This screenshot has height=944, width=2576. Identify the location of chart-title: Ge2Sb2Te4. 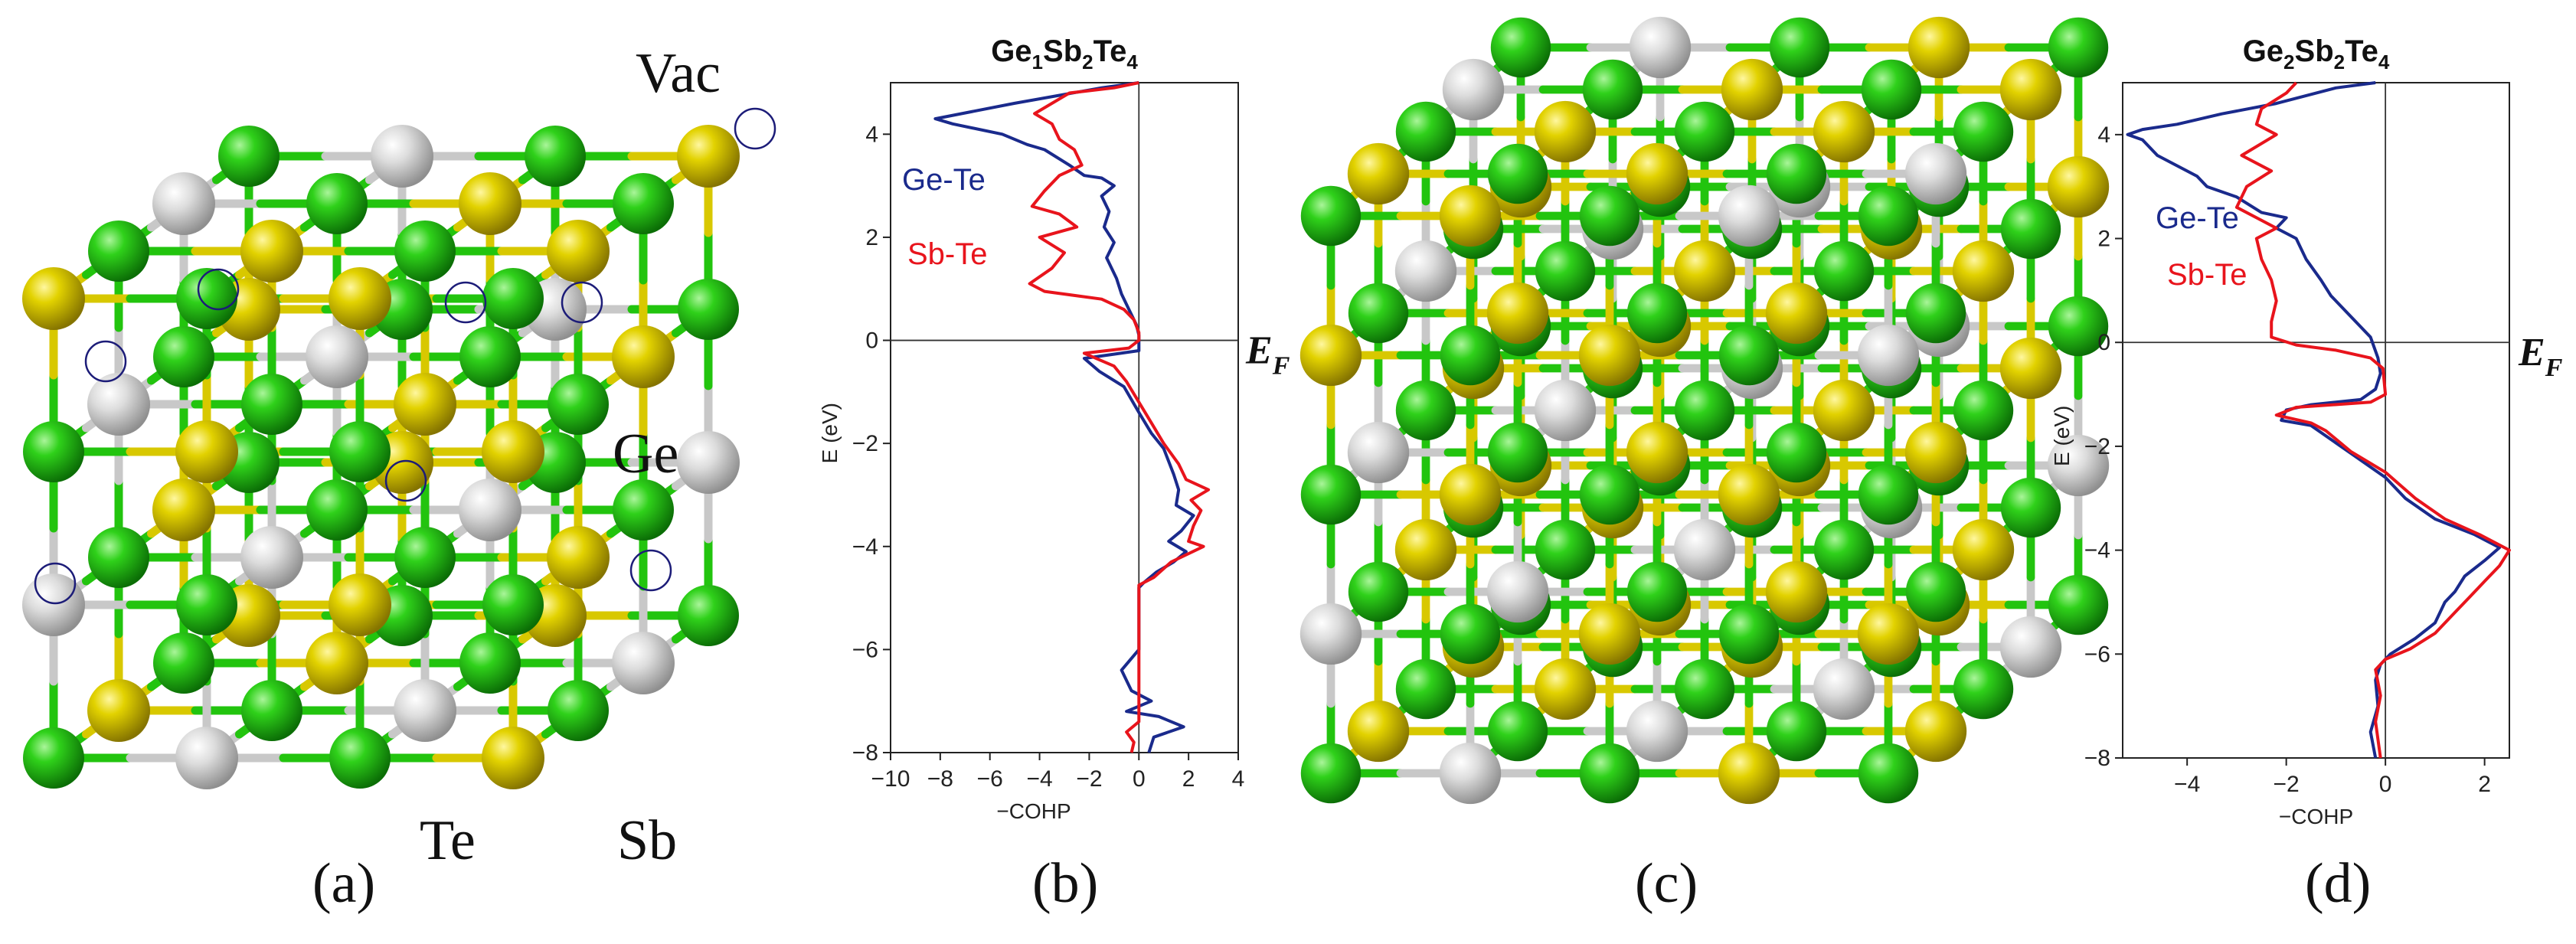
(2316, 53).